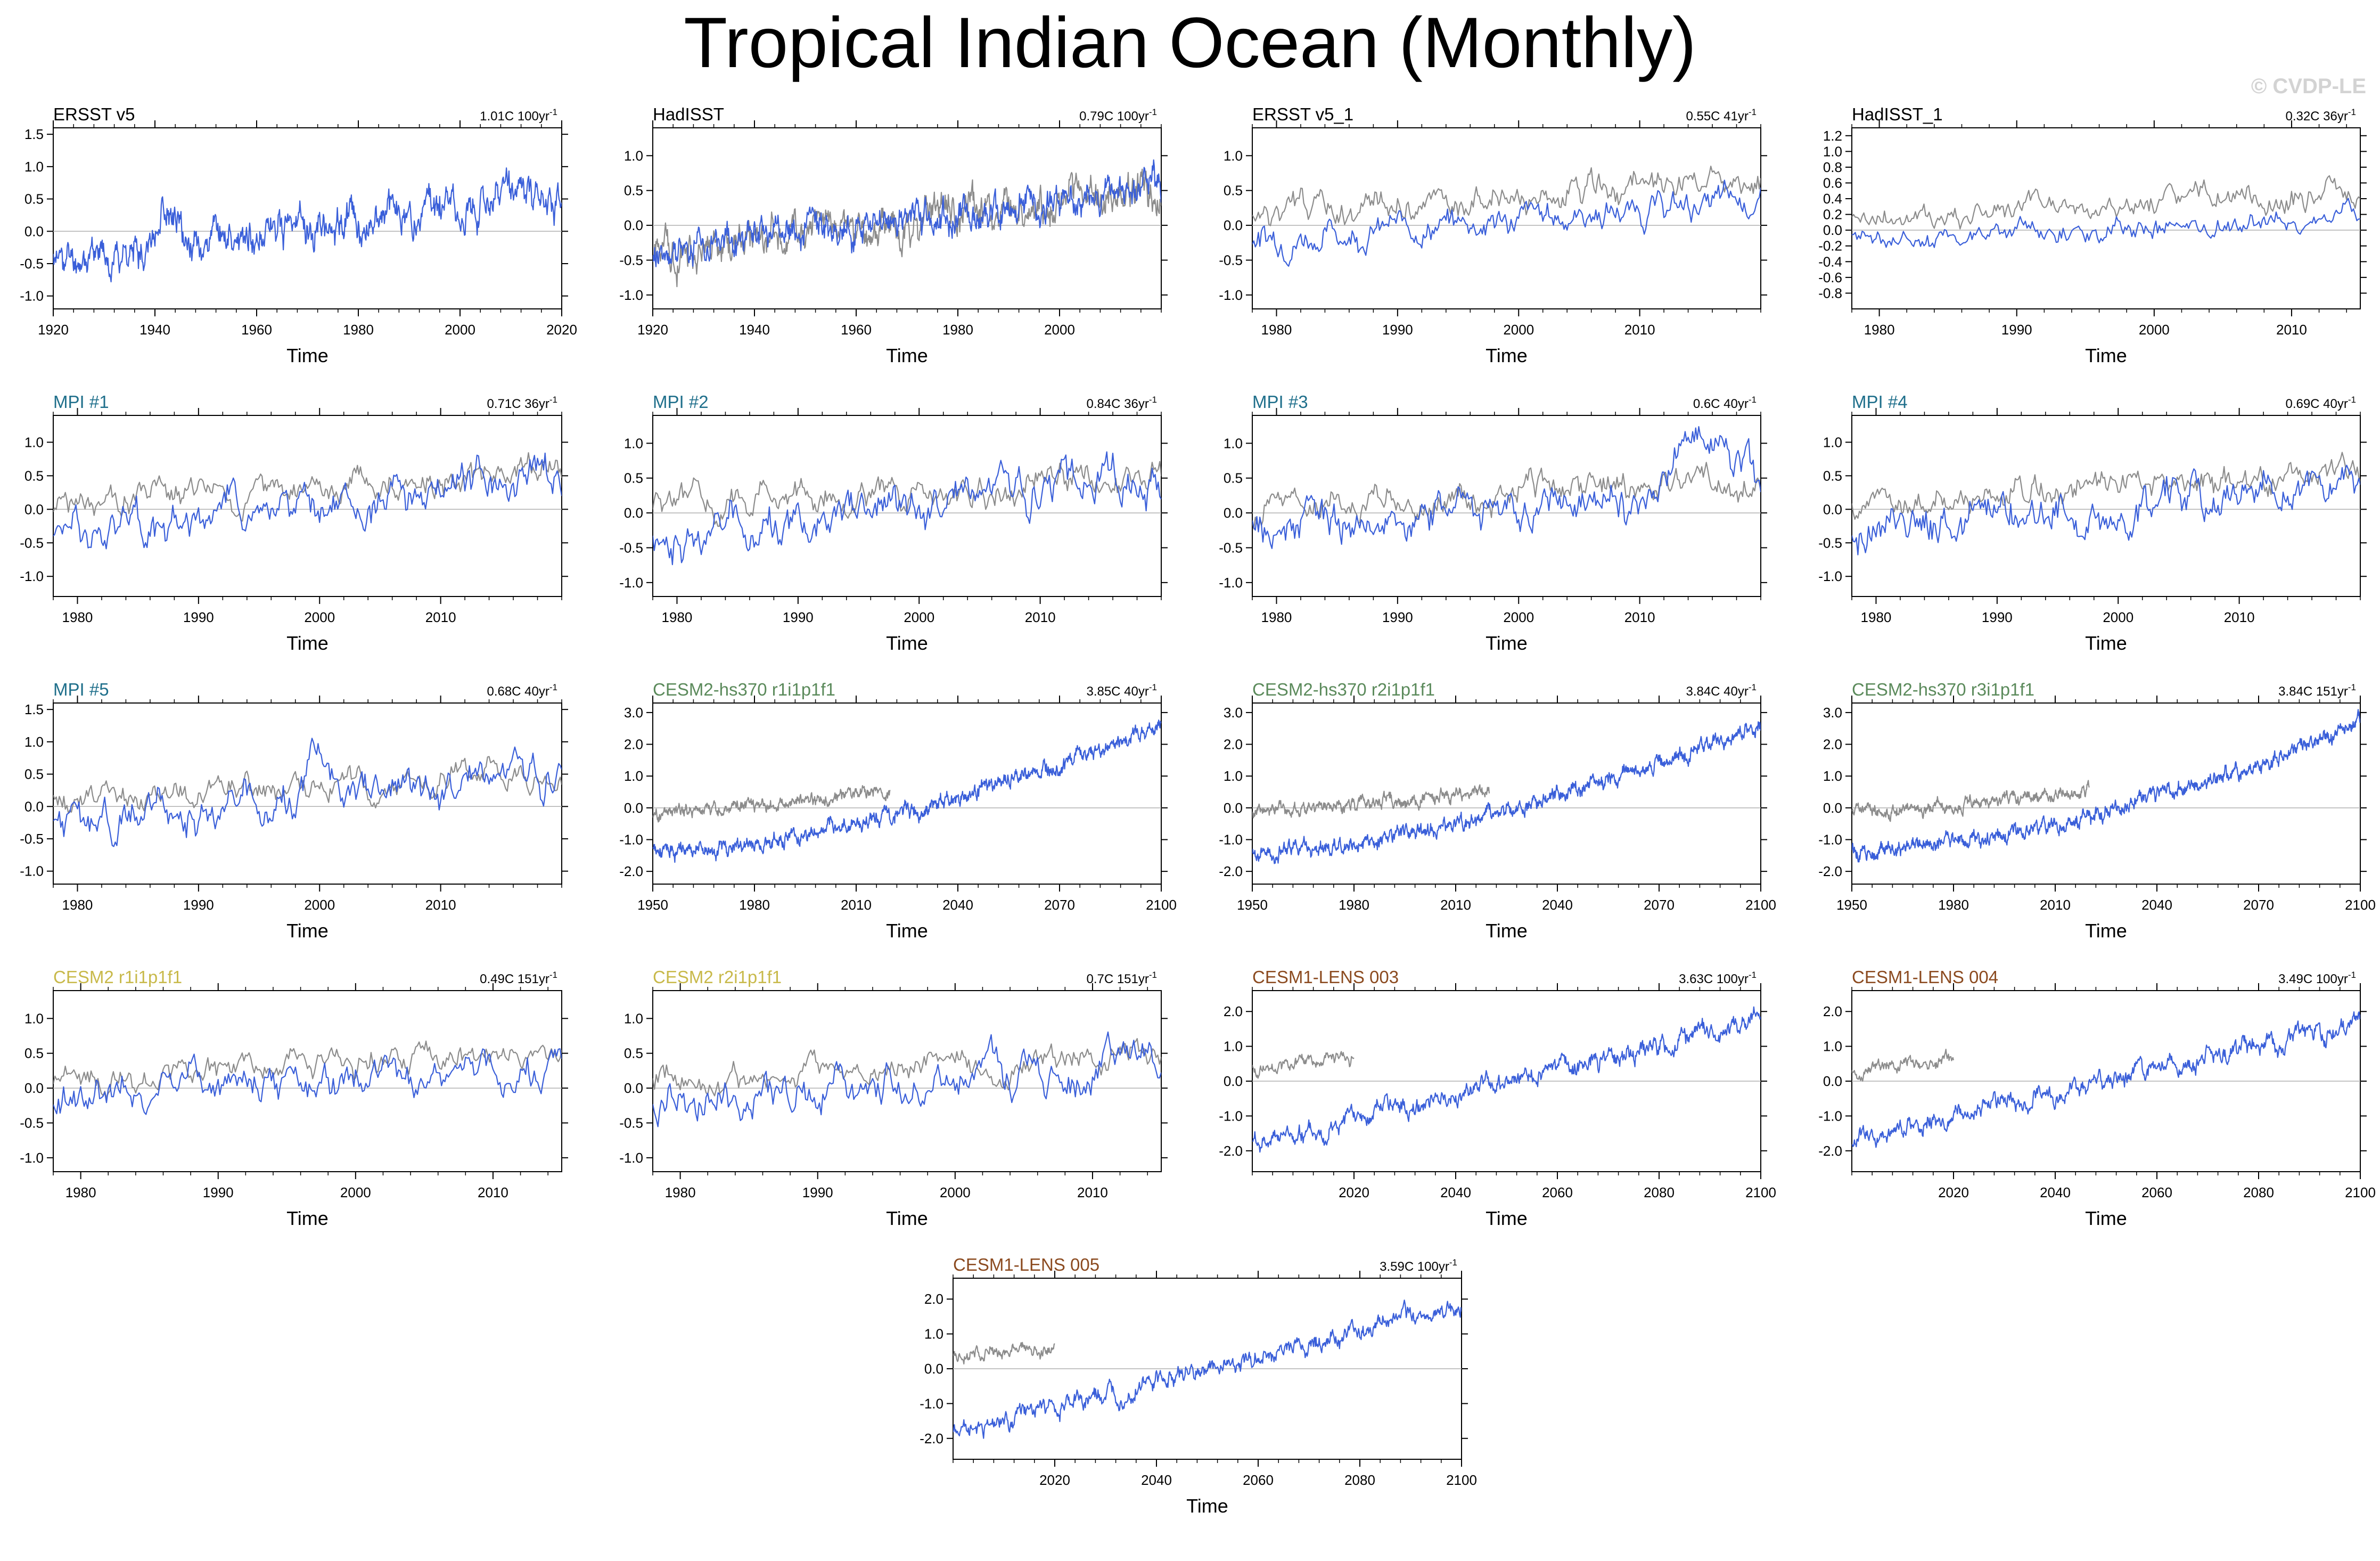  Describe the element at coordinates (1233, 1011) in the screenshot. I see `y-tick-label: 2.0` at that location.